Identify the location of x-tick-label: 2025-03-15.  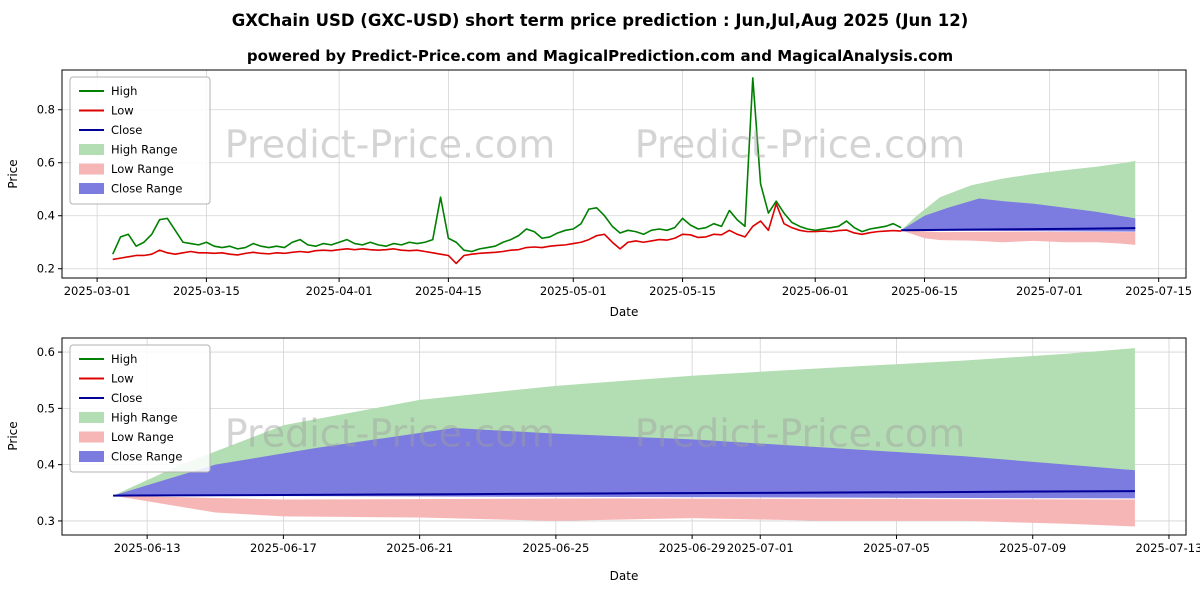
(206, 291).